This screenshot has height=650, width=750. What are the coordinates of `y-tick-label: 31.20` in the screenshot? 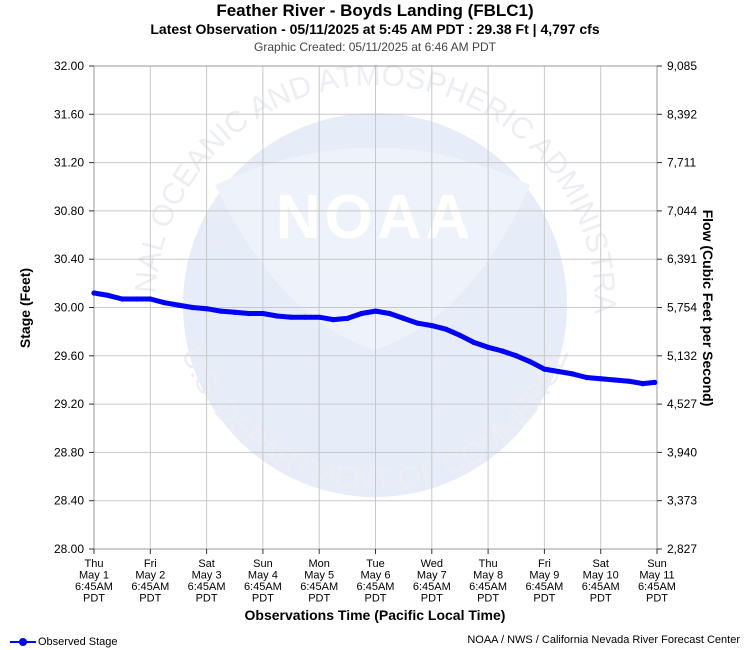 It's located at (69, 163).